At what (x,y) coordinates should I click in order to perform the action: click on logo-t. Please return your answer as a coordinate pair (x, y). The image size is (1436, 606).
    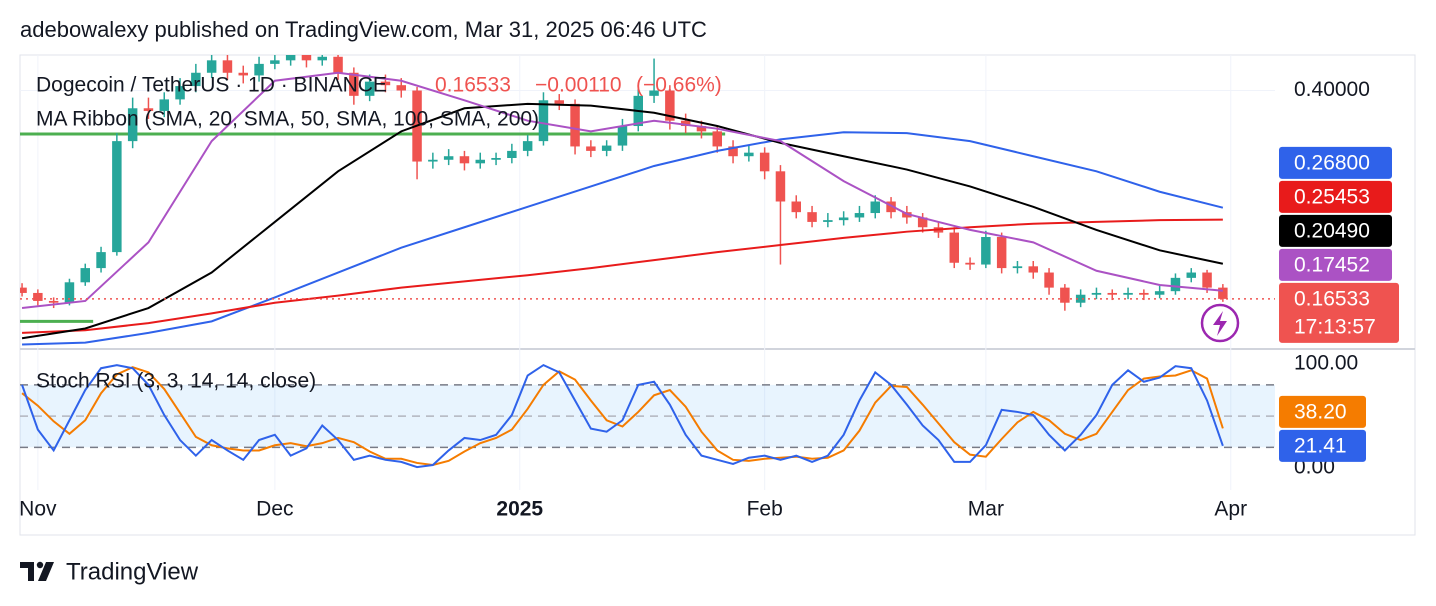
    Looking at the image, I should click on (27, 571).